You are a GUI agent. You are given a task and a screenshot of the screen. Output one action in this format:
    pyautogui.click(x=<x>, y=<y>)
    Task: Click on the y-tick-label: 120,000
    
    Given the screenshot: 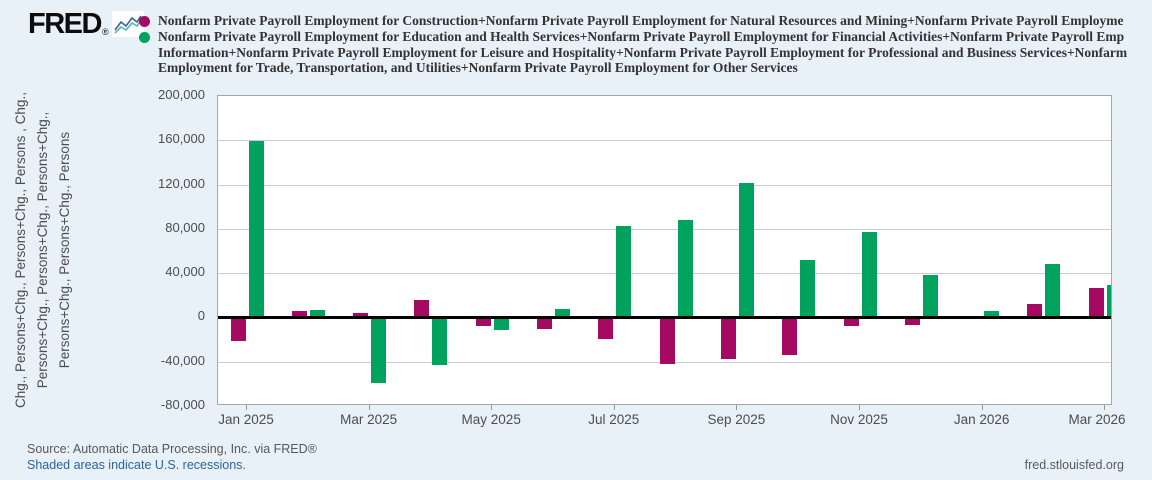 What is the action you would take?
    pyautogui.click(x=181, y=183)
    